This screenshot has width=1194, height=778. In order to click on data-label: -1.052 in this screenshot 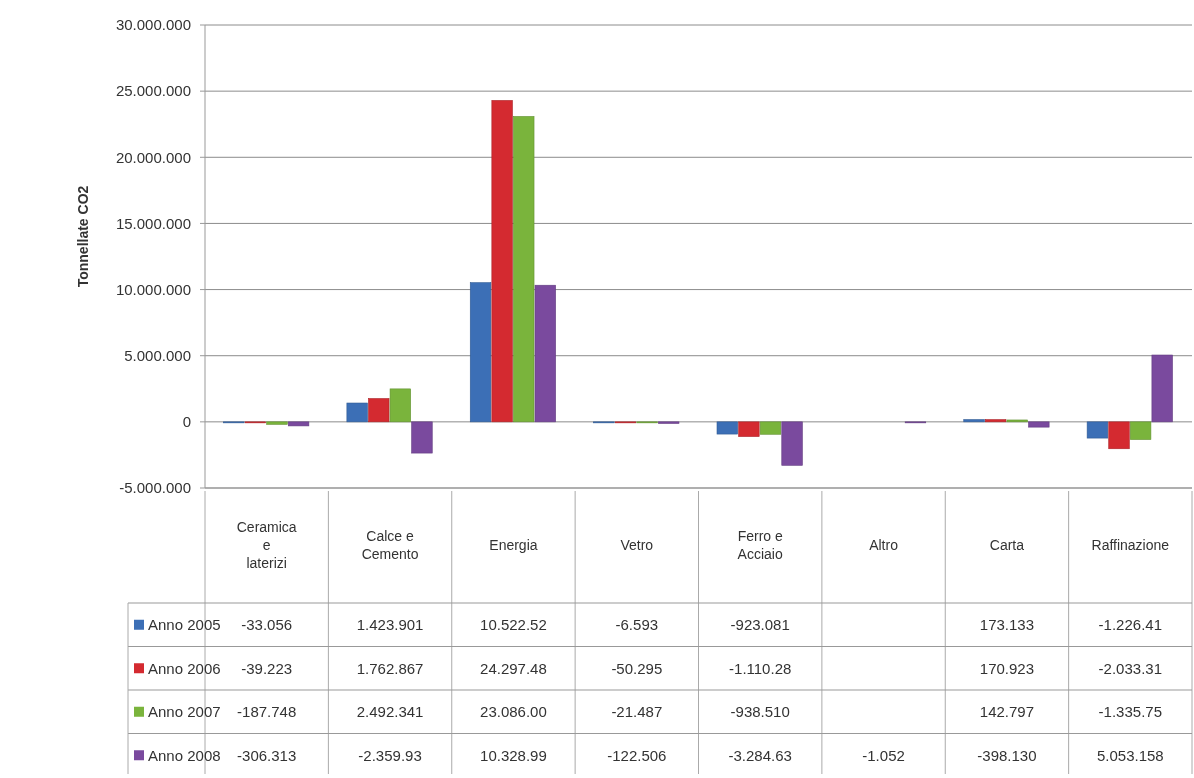, I will do `click(883, 755)`.